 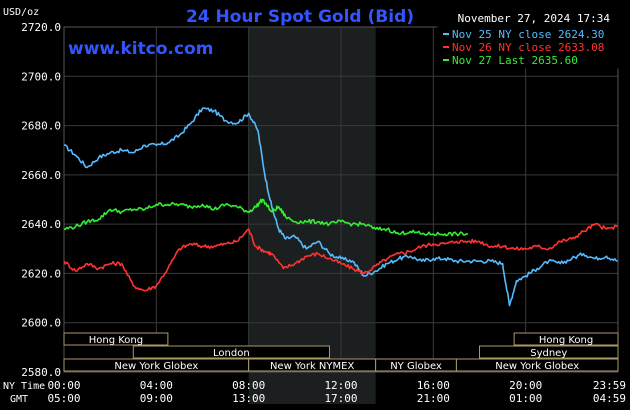 What do you see at coordinates (248, 385) in the screenshot?
I see `x-tick-label-ny: 08:00` at bounding box center [248, 385].